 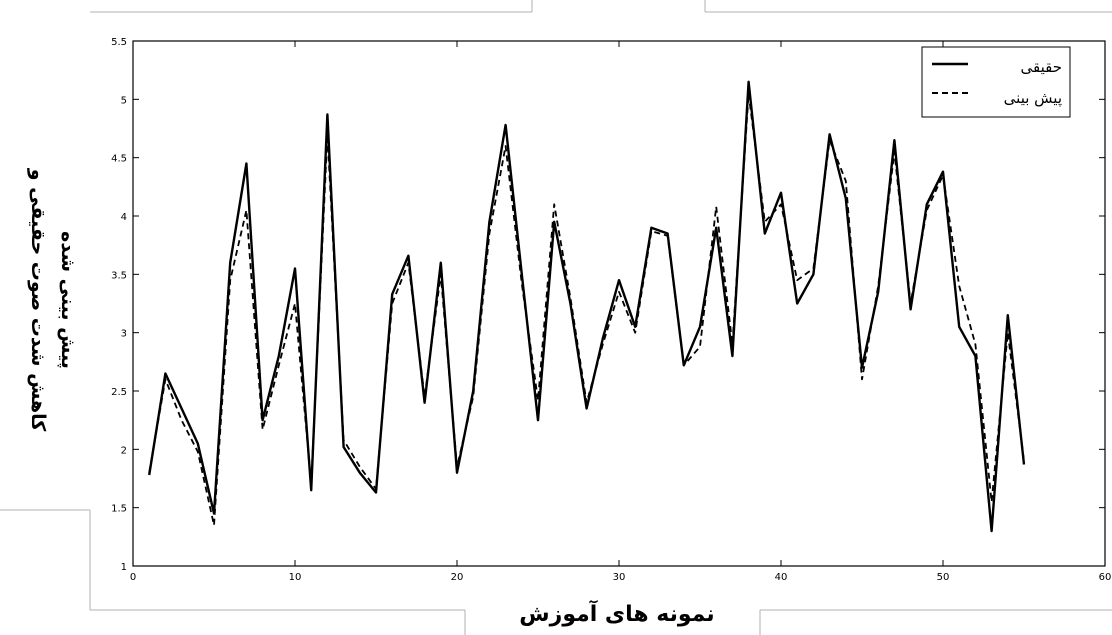 I want to click on y-tick-label: 5, so click(x=124, y=100).